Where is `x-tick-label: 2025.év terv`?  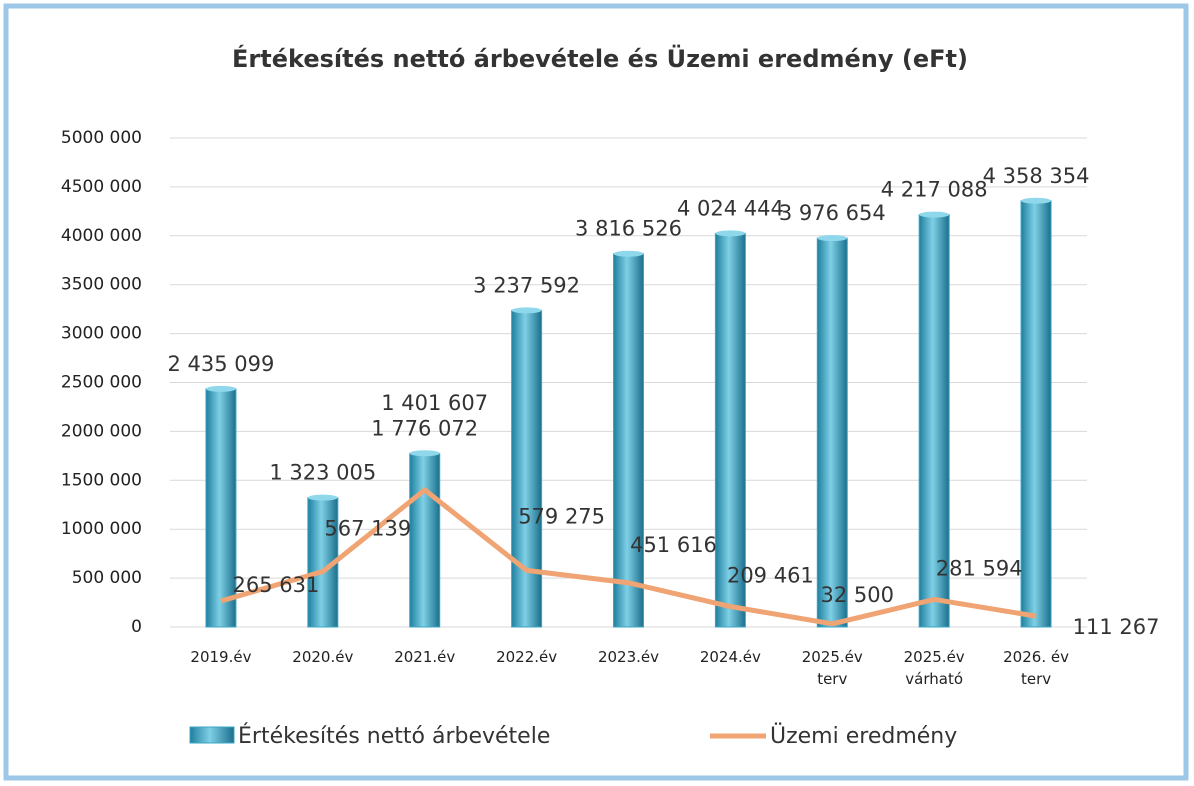 x-tick-label: 2025.év terv is located at coordinates (832, 668).